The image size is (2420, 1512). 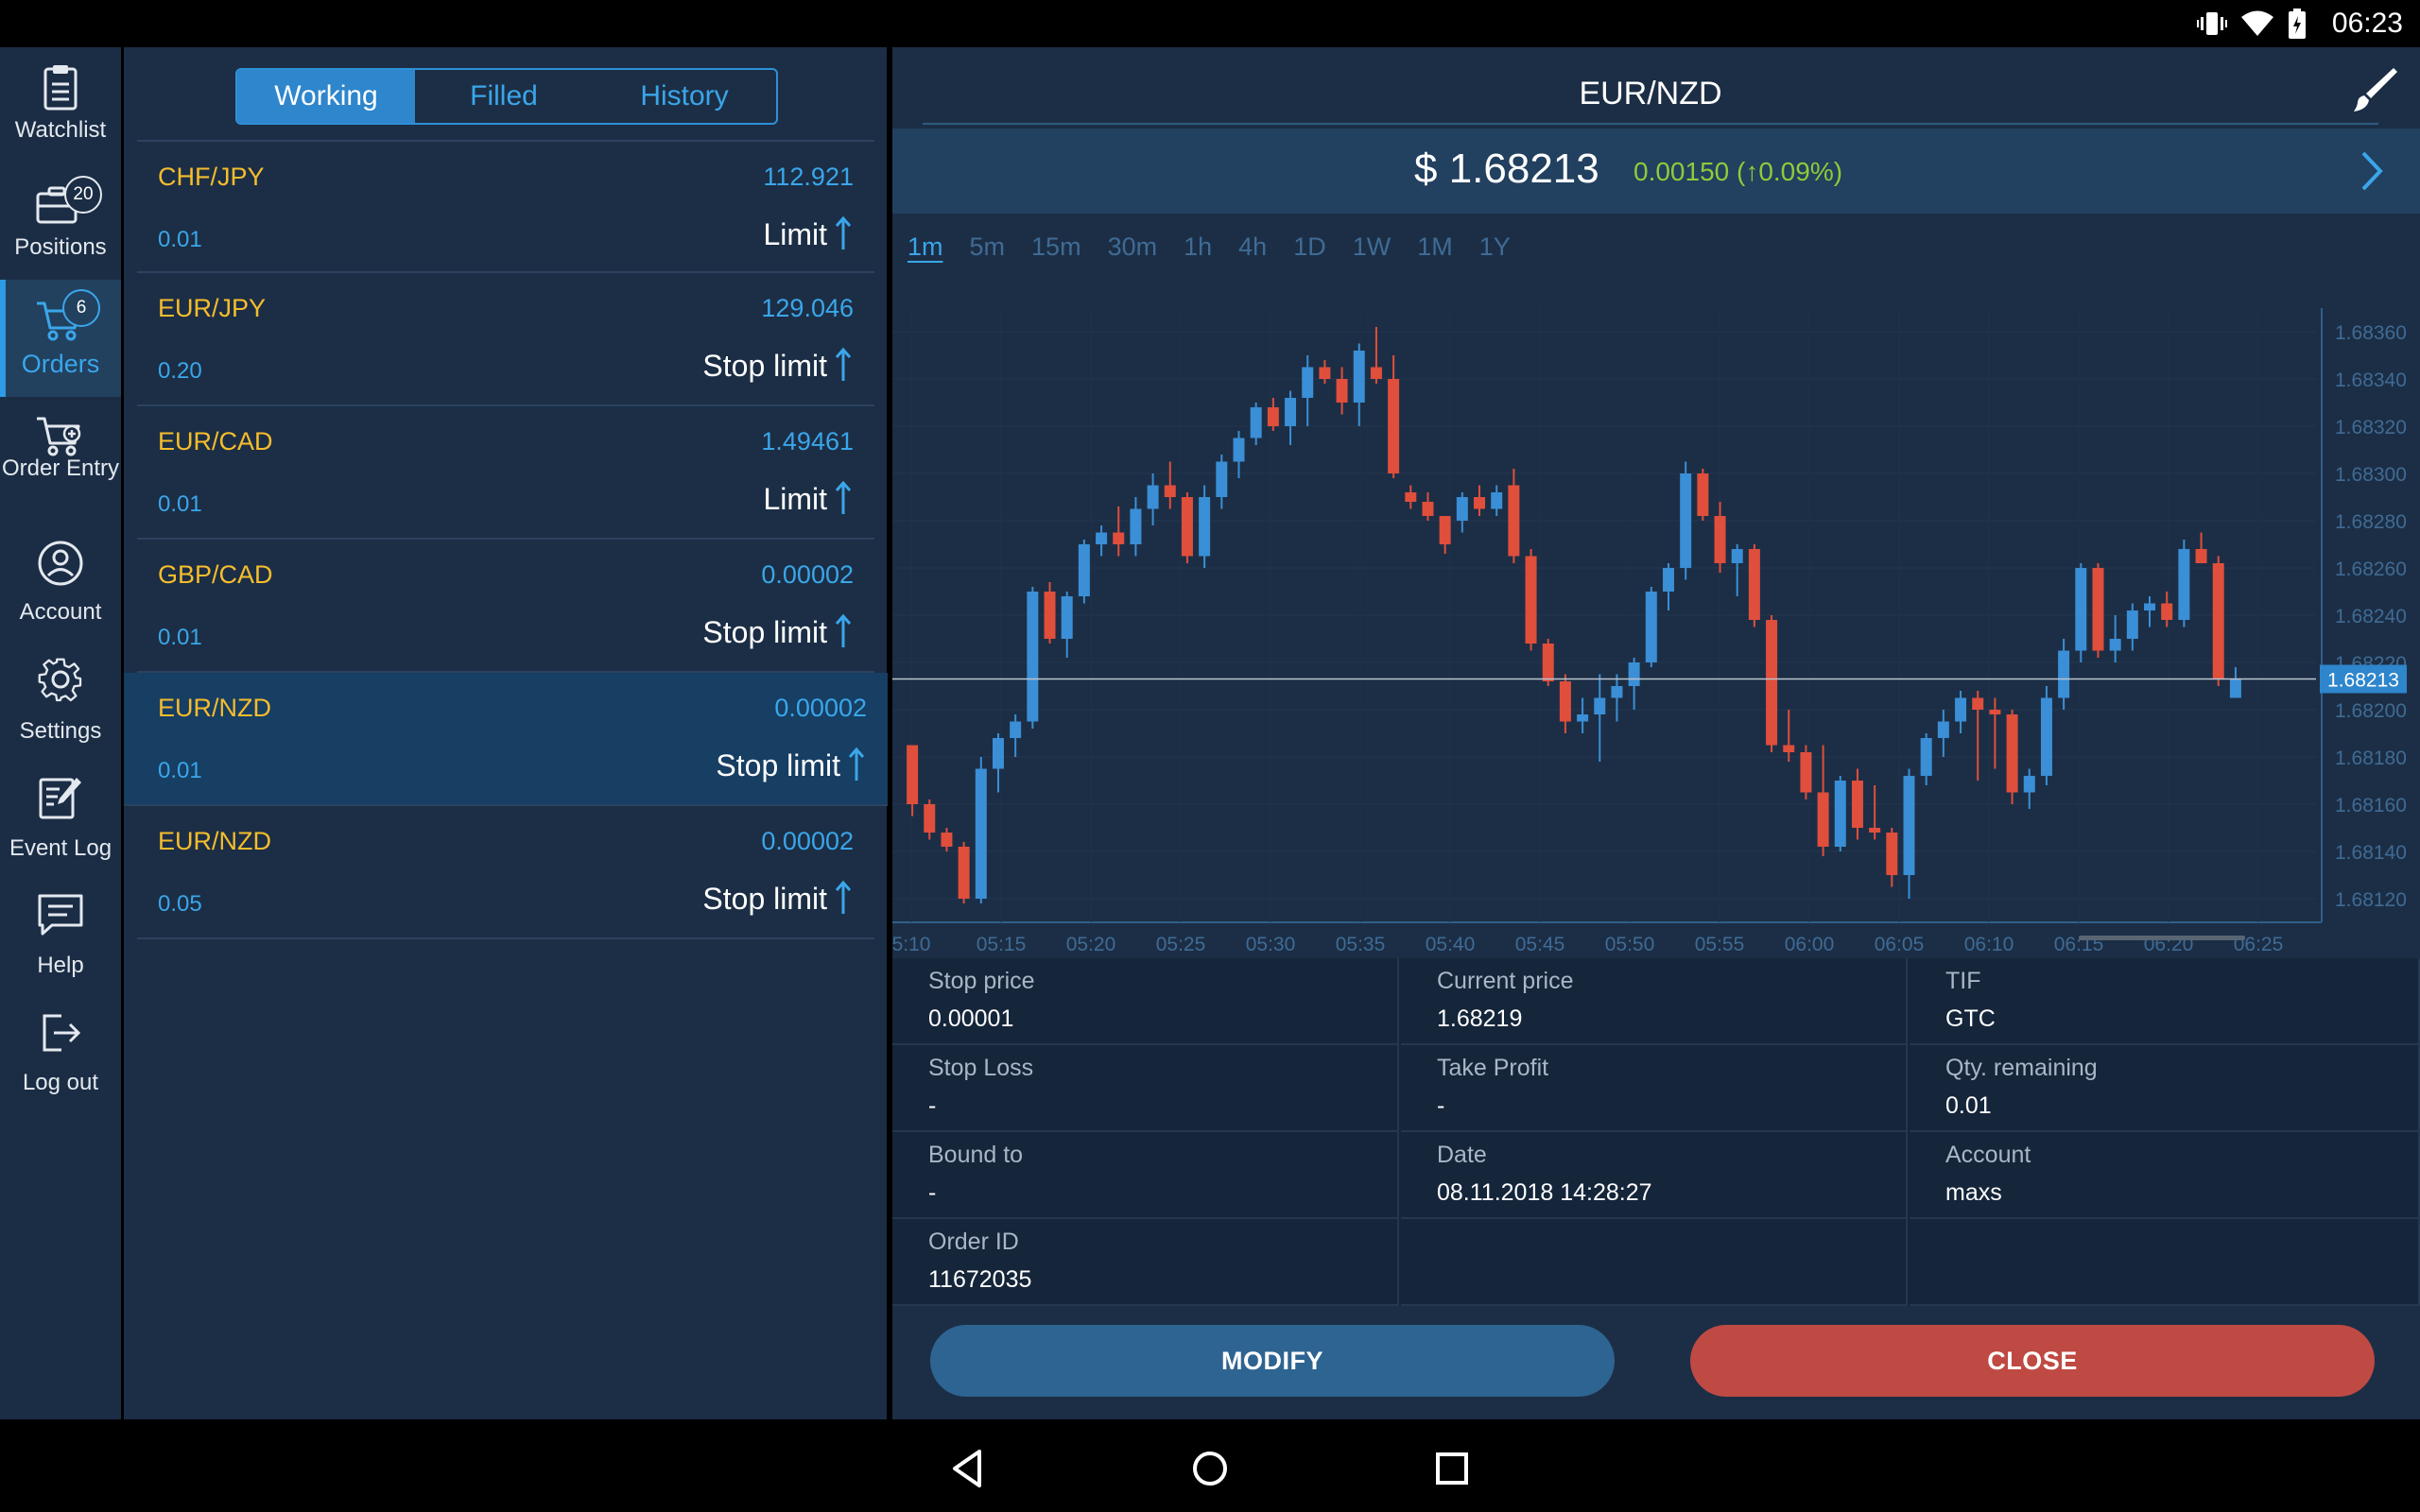 I want to click on last-price: $ 1.68213, so click(x=1506, y=169).